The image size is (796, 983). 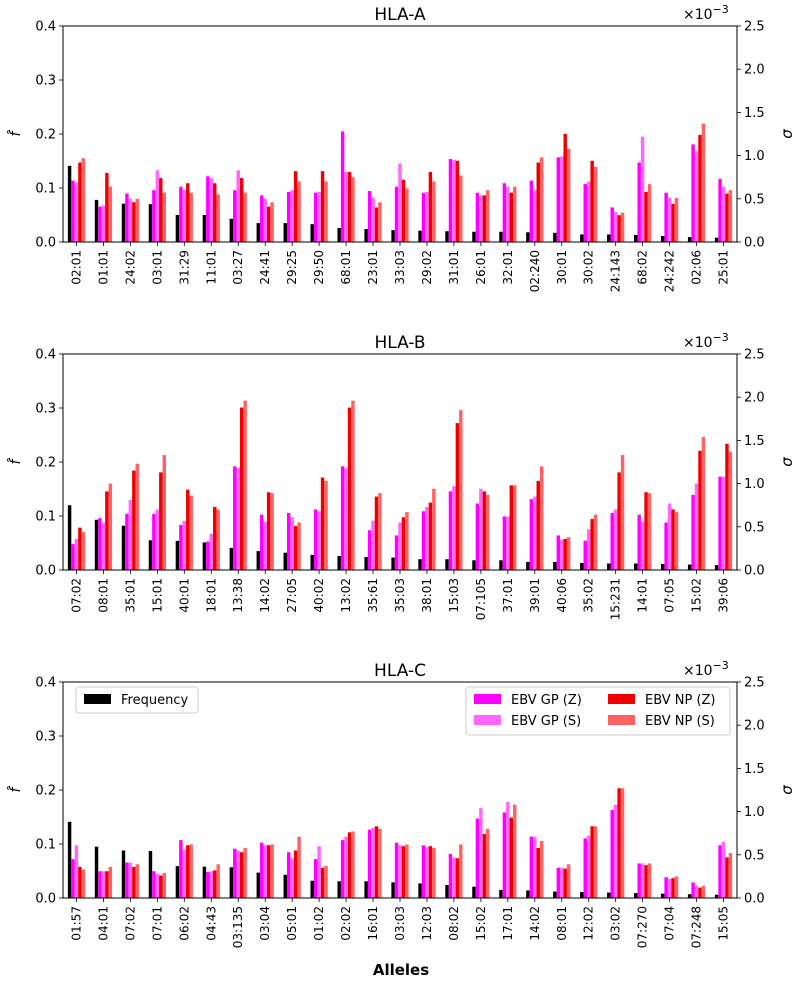 I want to click on x-tick-label: 68:02, so click(x=643, y=267).